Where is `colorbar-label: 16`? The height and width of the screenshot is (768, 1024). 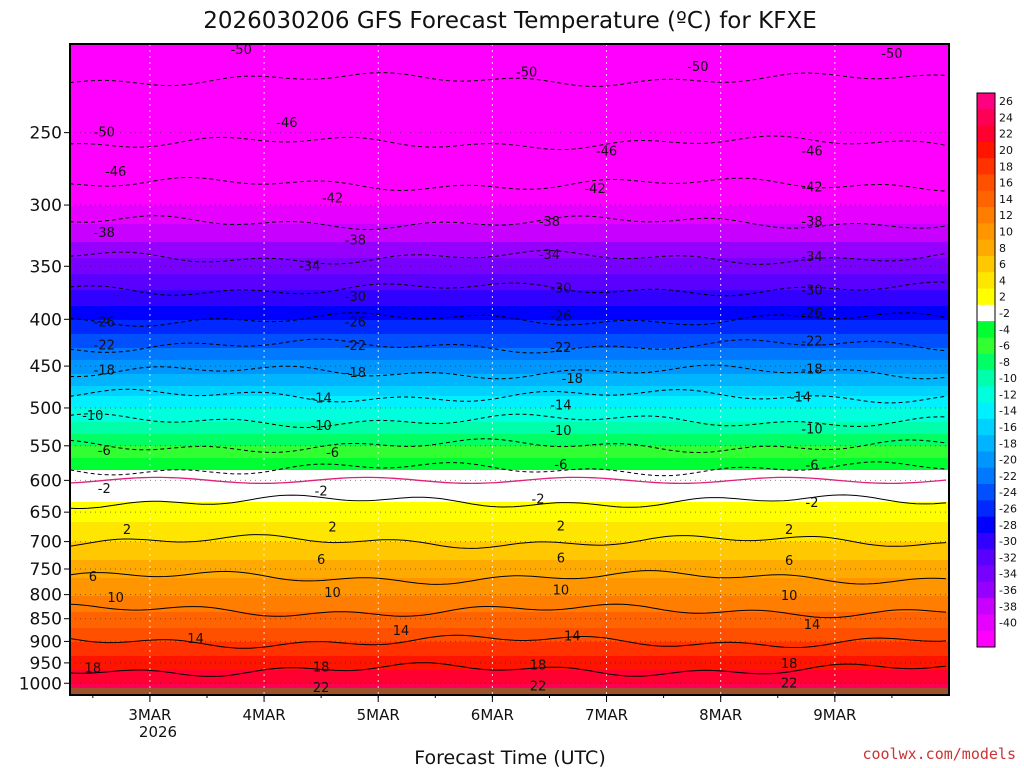
colorbar-label: 16 is located at coordinates (1006, 183).